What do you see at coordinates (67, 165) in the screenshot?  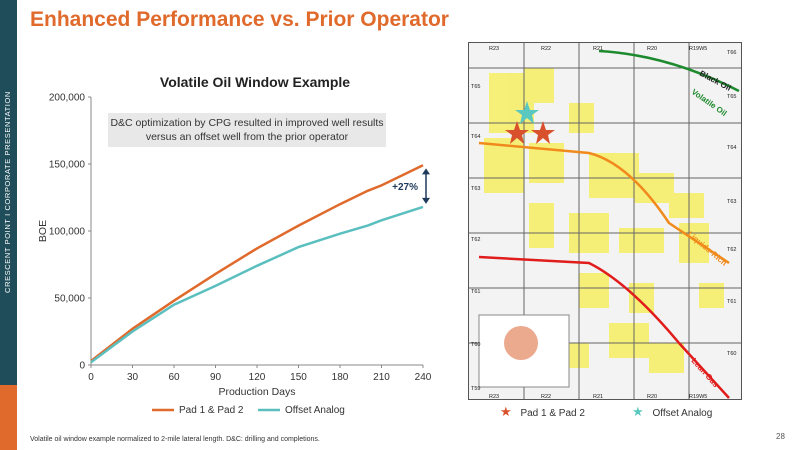 I see `y-tick-label: 150,000` at bounding box center [67, 165].